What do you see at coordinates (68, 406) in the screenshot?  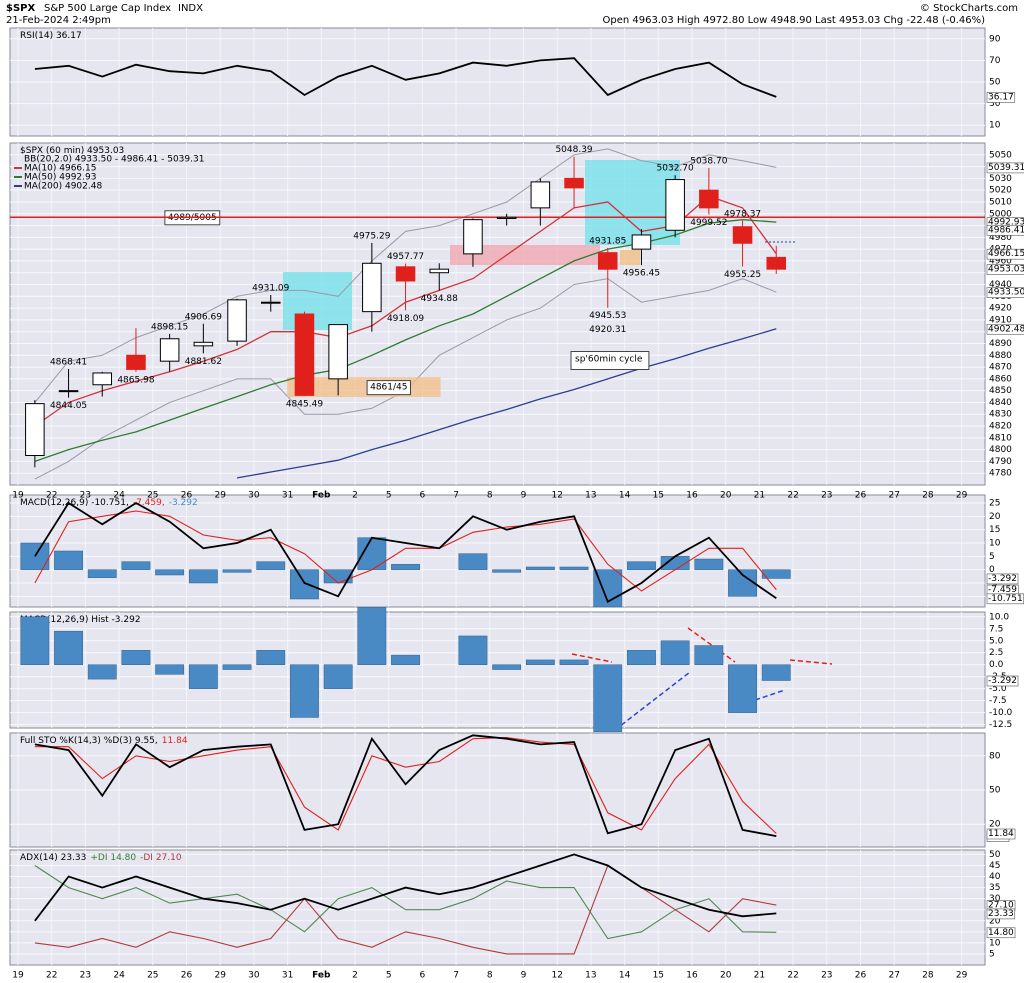 I see `price-annotation: 4844.05` at bounding box center [68, 406].